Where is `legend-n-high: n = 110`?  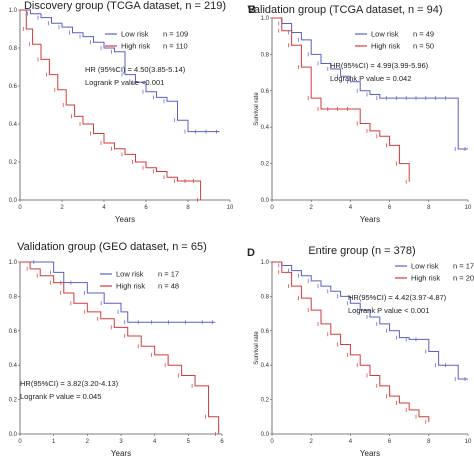 legend-n-high: n = 110 is located at coordinates (175, 46).